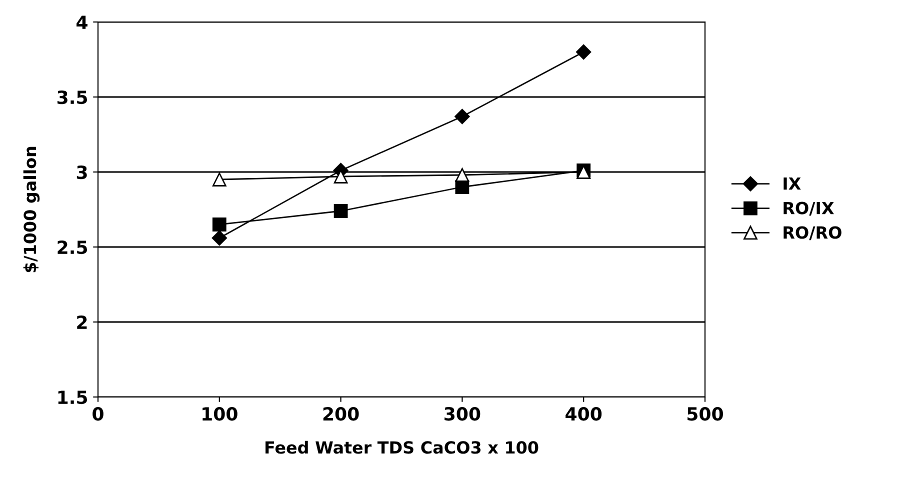 Image resolution: width=917 pixels, height=490 pixels. What do you see at coordinates (584, 414) in the screenshot?
I see `x-tick-label: 400` at bounding box center [584, 414].